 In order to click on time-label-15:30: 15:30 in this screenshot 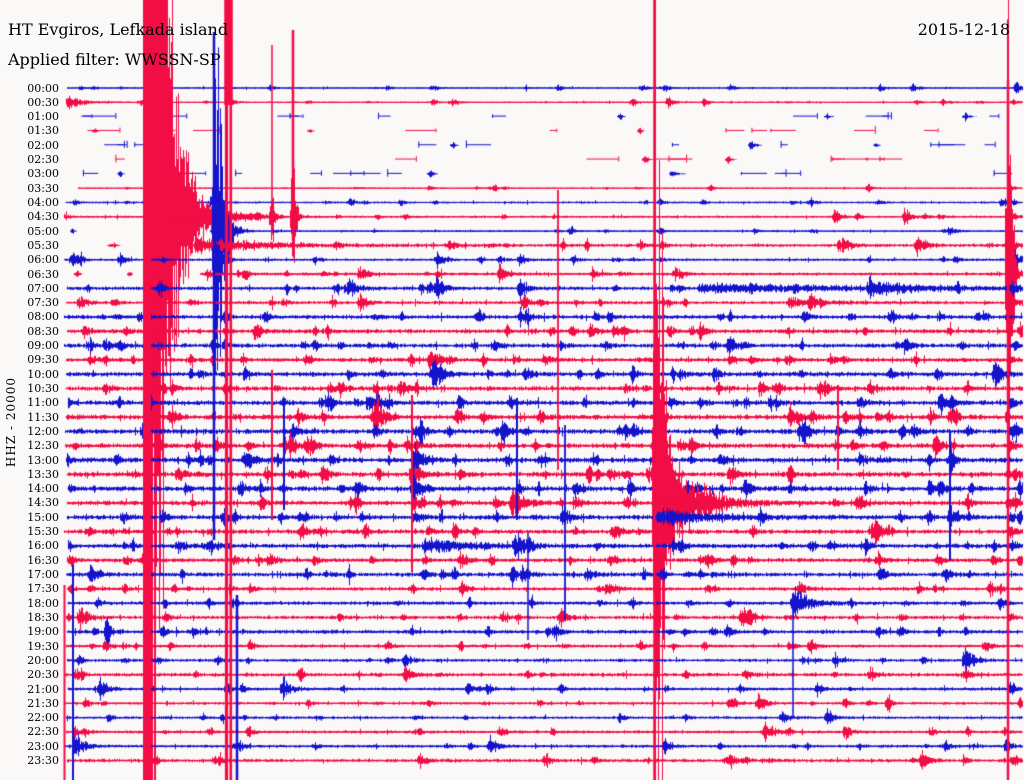, I will do `click(43, 532)`.